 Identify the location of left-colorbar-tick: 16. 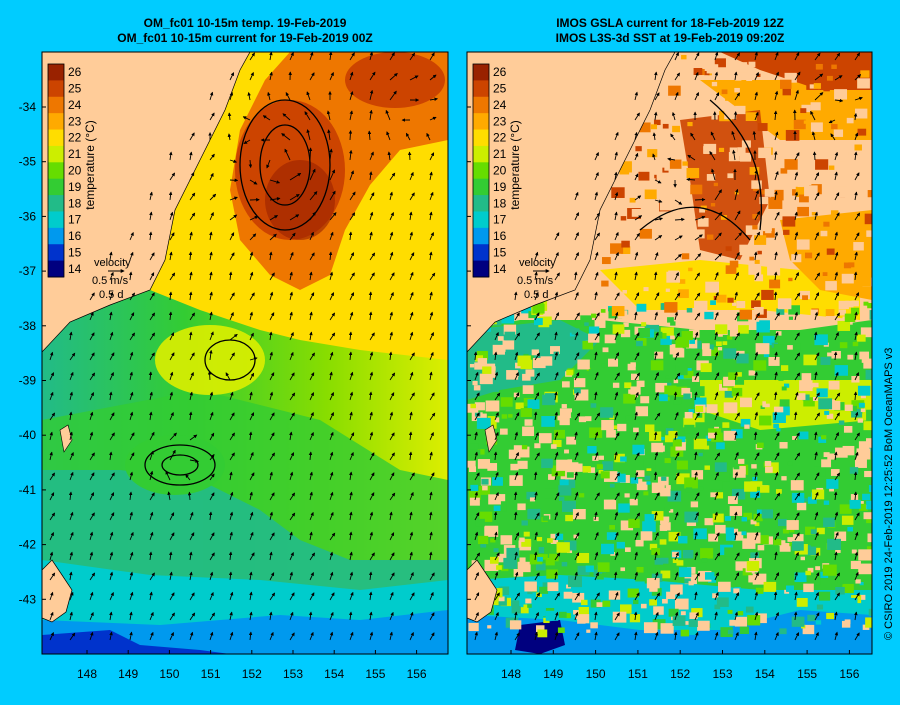
(75, 236).